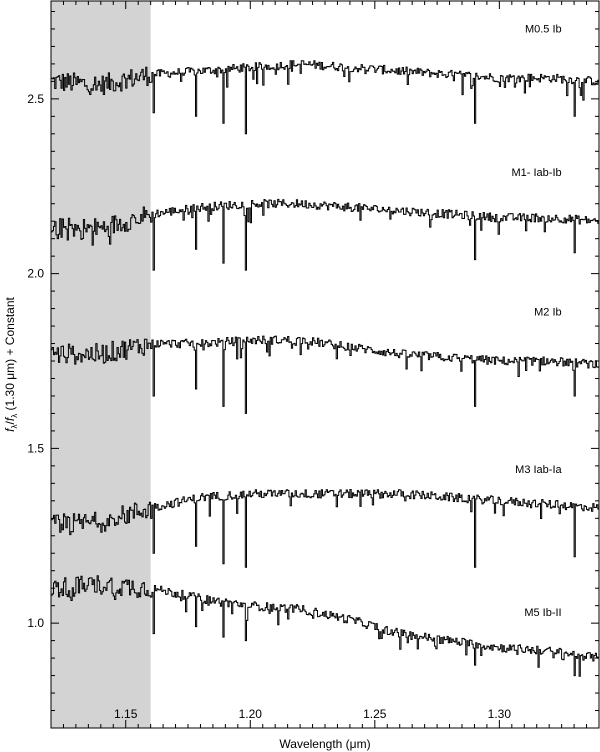 This screenshot has height=752, width=600. Describe the element at coordinates (324, 744) in the screenshot. I see `x-axis-label: Wavelength (μm)` at that location.